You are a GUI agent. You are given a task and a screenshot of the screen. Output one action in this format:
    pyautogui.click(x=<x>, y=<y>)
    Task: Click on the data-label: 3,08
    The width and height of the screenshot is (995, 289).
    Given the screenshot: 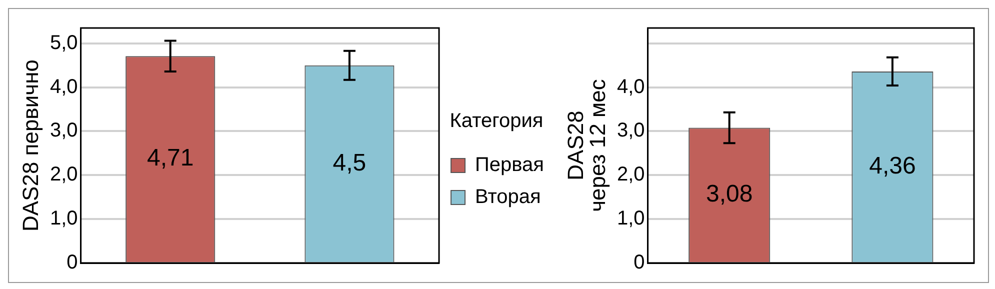 What is the action you would take?
    pyautogui.click(x=729, y=194)
    